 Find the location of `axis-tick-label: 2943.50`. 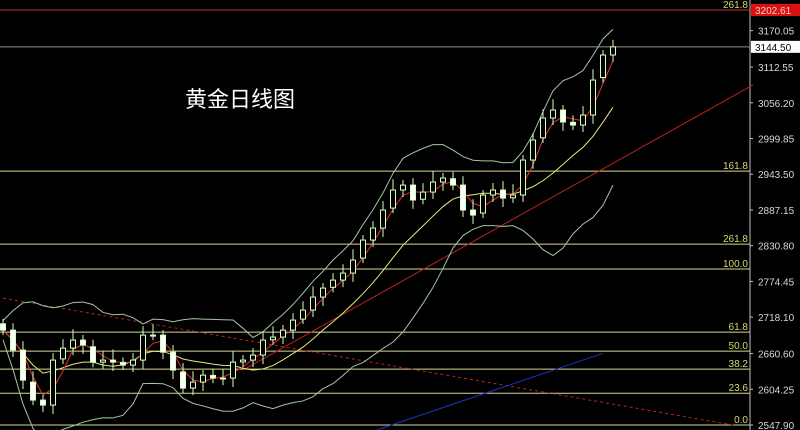

axis-tick-label: 2943.50 is located at coordinates (776, 175).